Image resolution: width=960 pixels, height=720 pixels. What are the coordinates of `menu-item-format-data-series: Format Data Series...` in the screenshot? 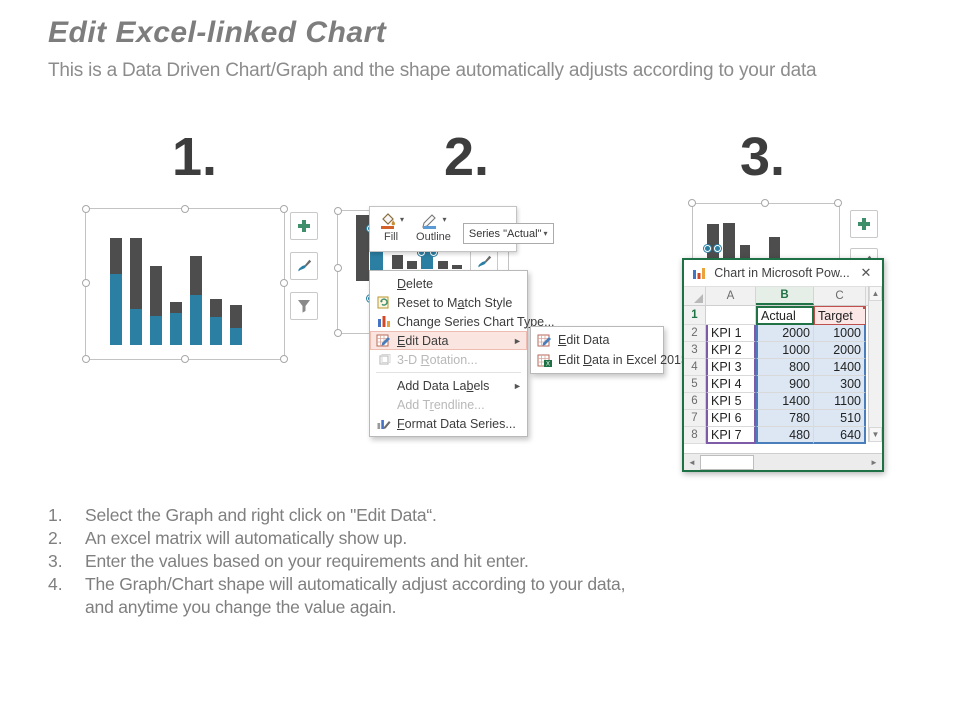 It's located at (448, 423).